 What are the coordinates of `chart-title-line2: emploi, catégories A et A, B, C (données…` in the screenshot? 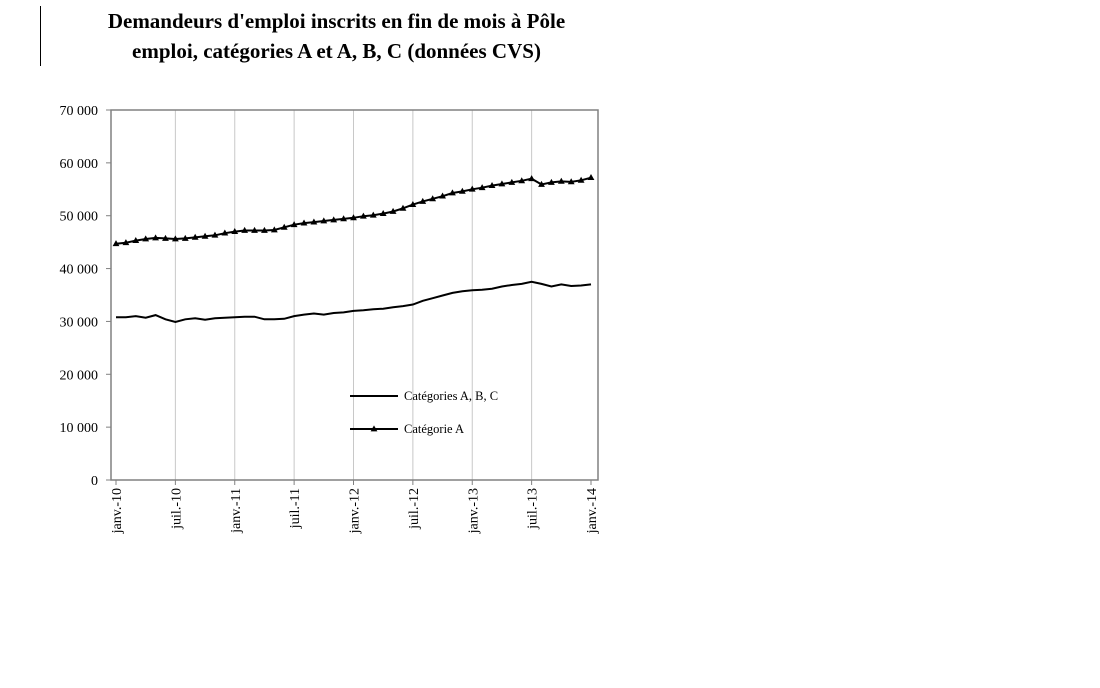 It's located at (336, 51).